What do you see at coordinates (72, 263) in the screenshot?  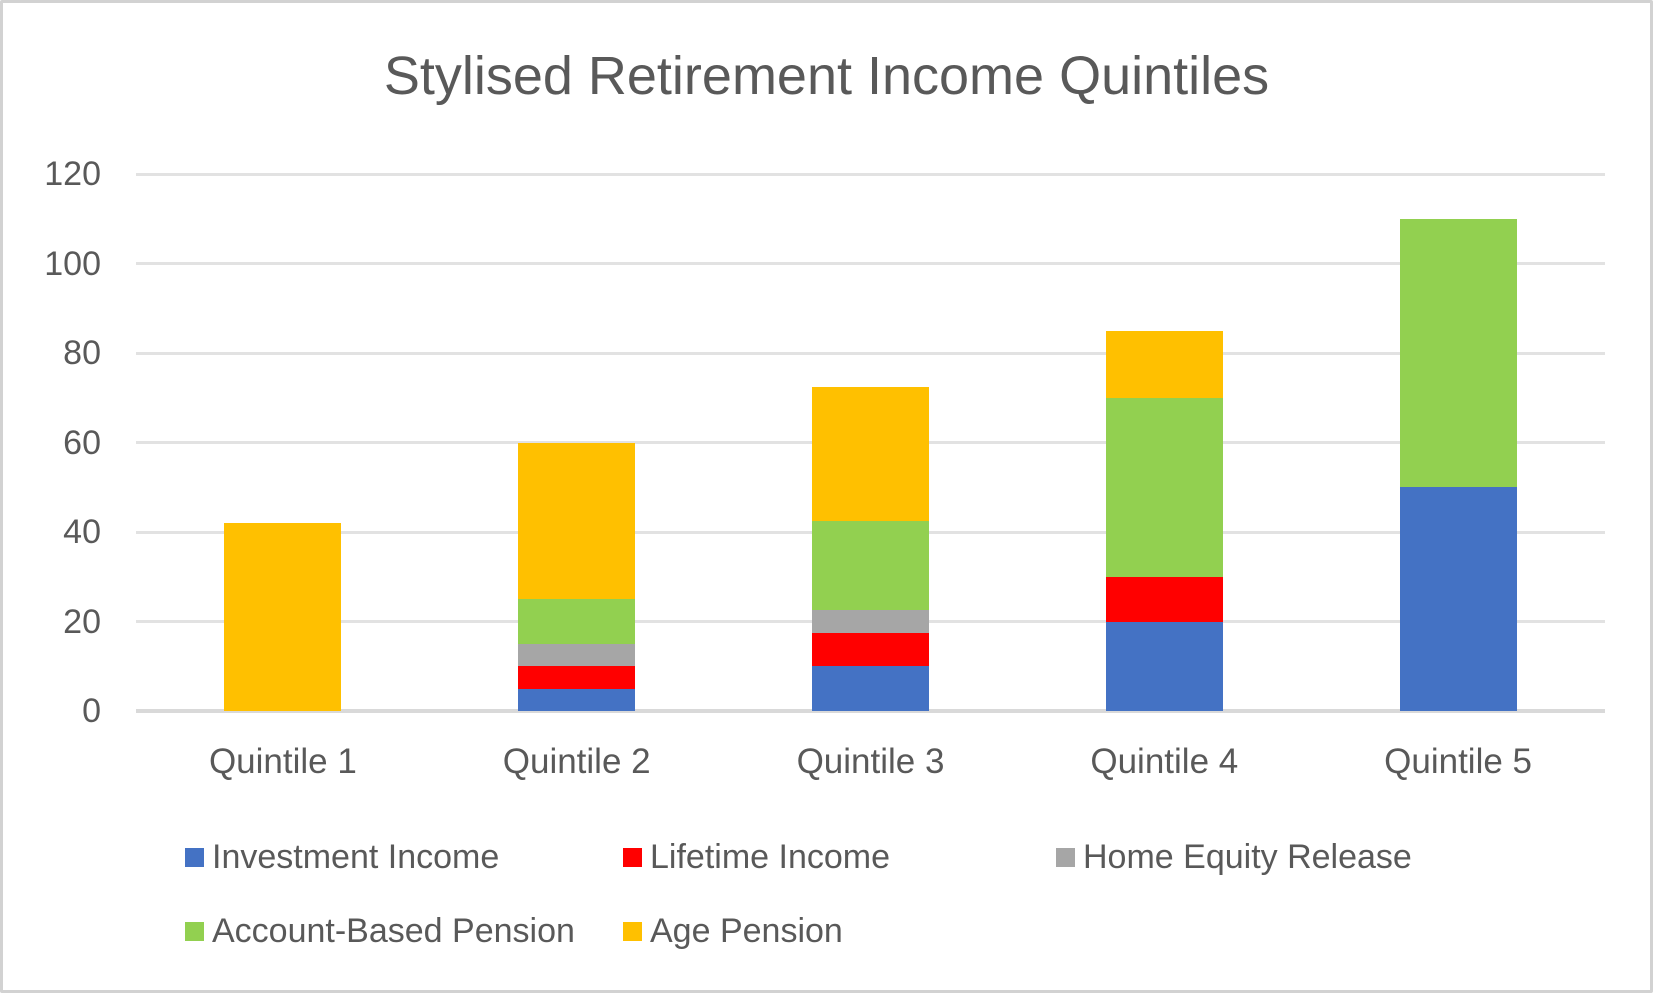 I see `y-axis-tick-label: 100` at bounding box center [72, 263].